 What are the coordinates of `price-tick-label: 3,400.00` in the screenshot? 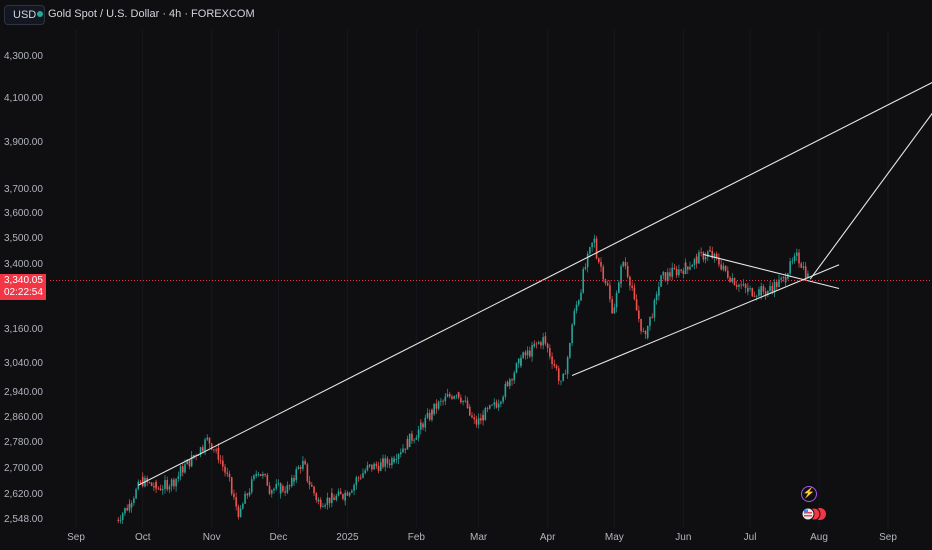 It's located at (23, 264).